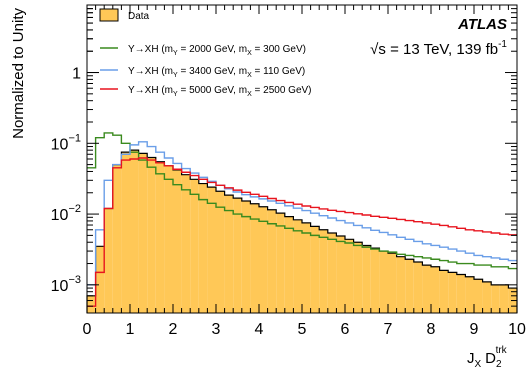 This screenshot has height=374, width=528. What do you see at coordinates (388, 329) in the screenshot?
I see `x-tick-label: 7` at bounding box center [388, 329].